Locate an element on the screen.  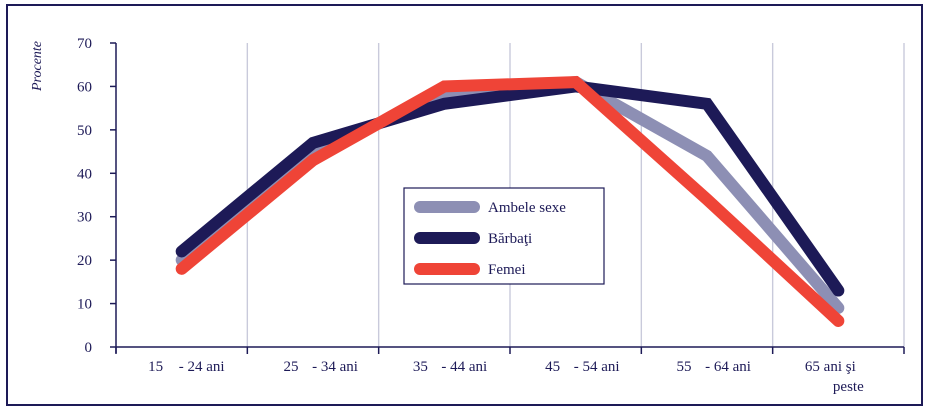
legend: Ambele sexe Bărbaţi Femei is located at coordinates (504, 236).